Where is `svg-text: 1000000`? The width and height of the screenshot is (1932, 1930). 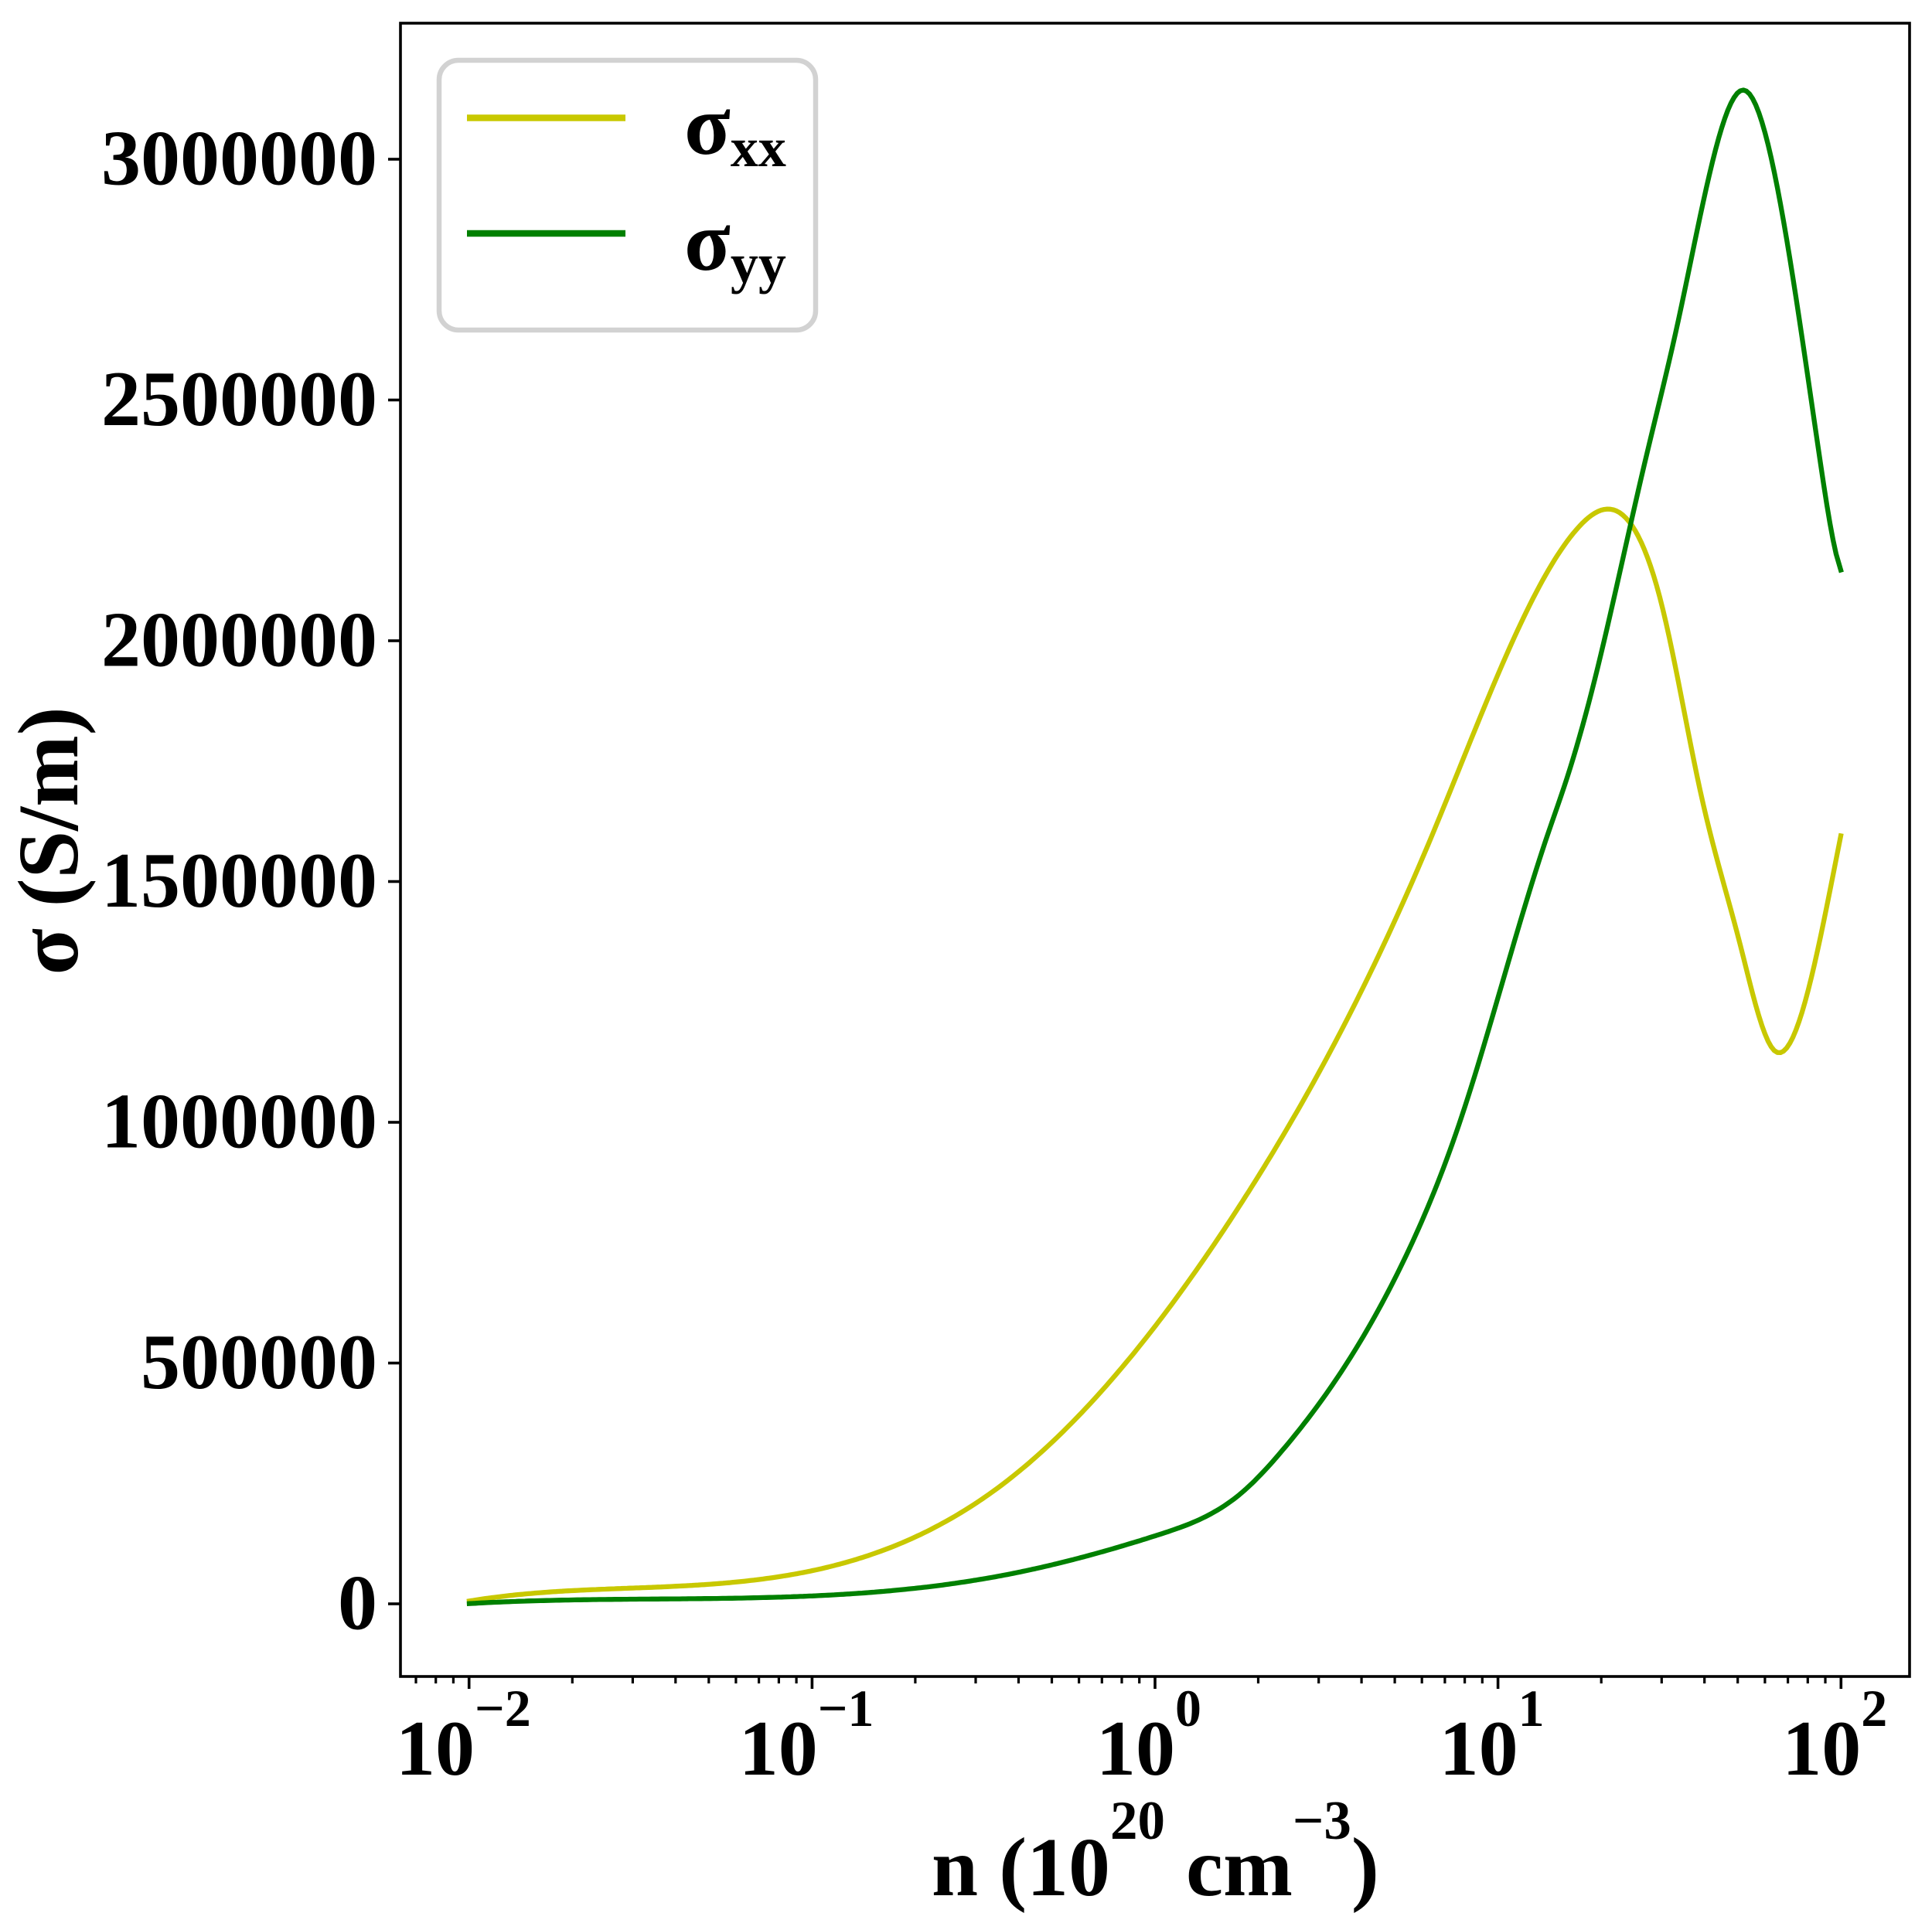
svg-text: 1000000 is located at coordinates (239, 1122).